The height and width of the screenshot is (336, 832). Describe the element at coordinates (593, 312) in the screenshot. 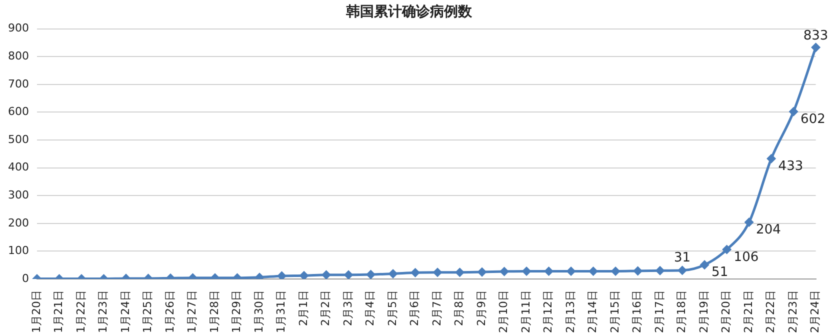

I see `x-tick-label: 2月14日` at that location.